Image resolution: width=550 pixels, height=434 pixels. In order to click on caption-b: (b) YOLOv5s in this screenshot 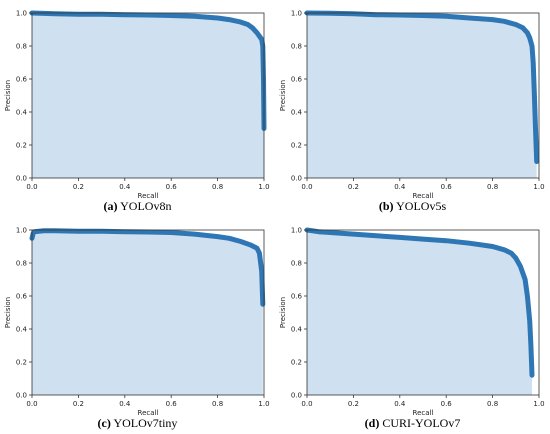, I will do `click(412, 206)`.